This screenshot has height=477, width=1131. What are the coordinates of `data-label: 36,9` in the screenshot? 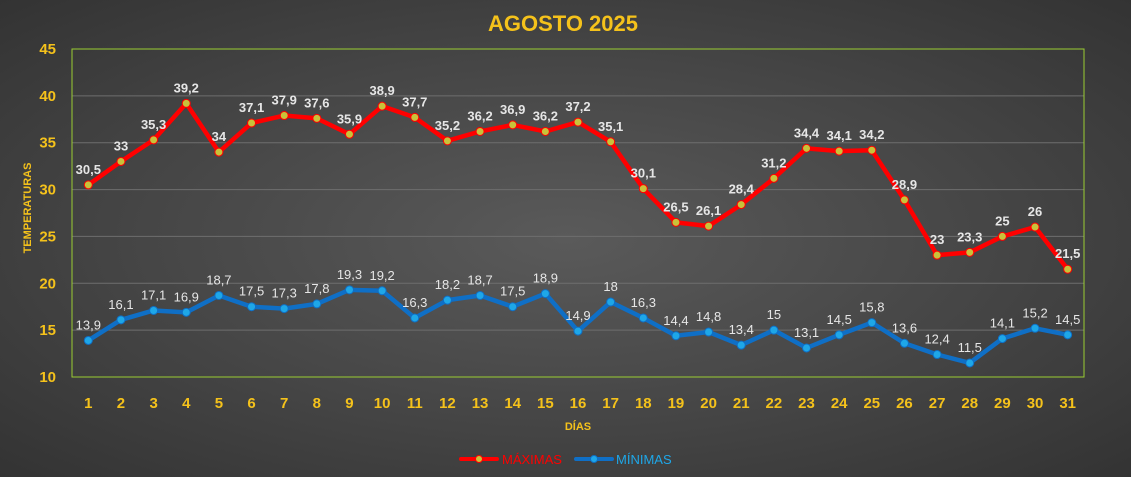 It's located at (512, 109).